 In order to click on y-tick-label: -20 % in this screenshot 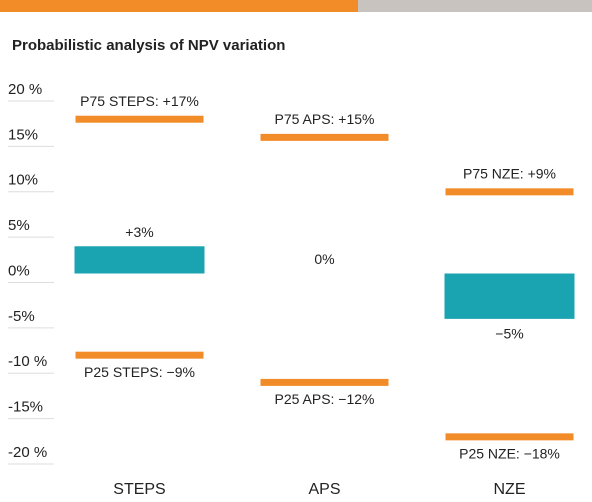, I will do `click(27, 452)`.